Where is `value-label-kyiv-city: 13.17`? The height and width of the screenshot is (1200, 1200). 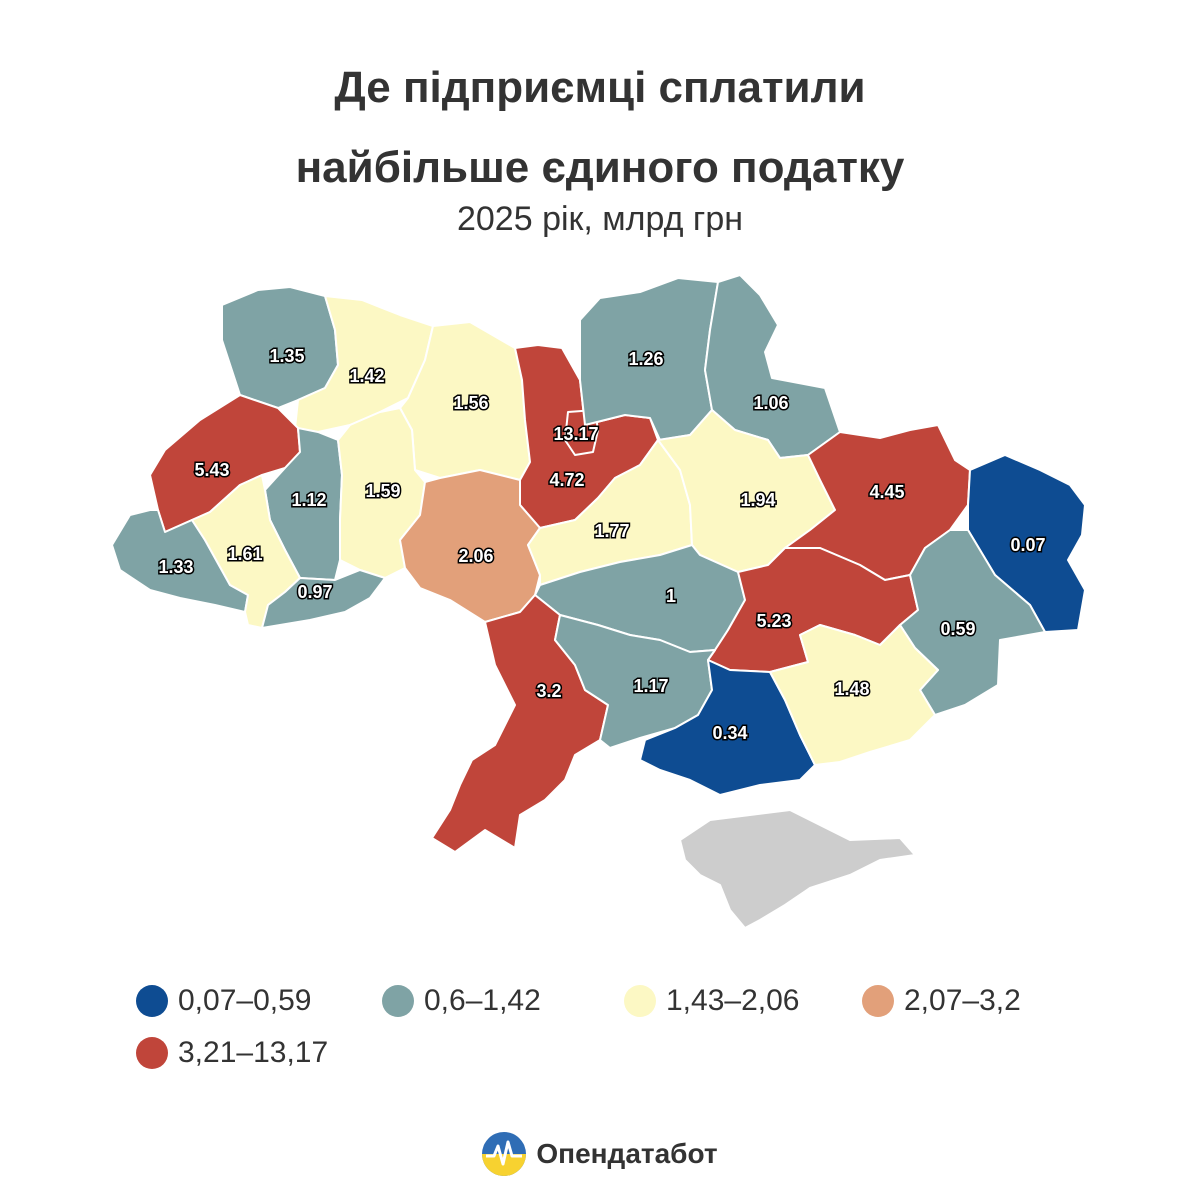 value-label-kyiv-city: 13.17 is located at coordinates (575, 434).